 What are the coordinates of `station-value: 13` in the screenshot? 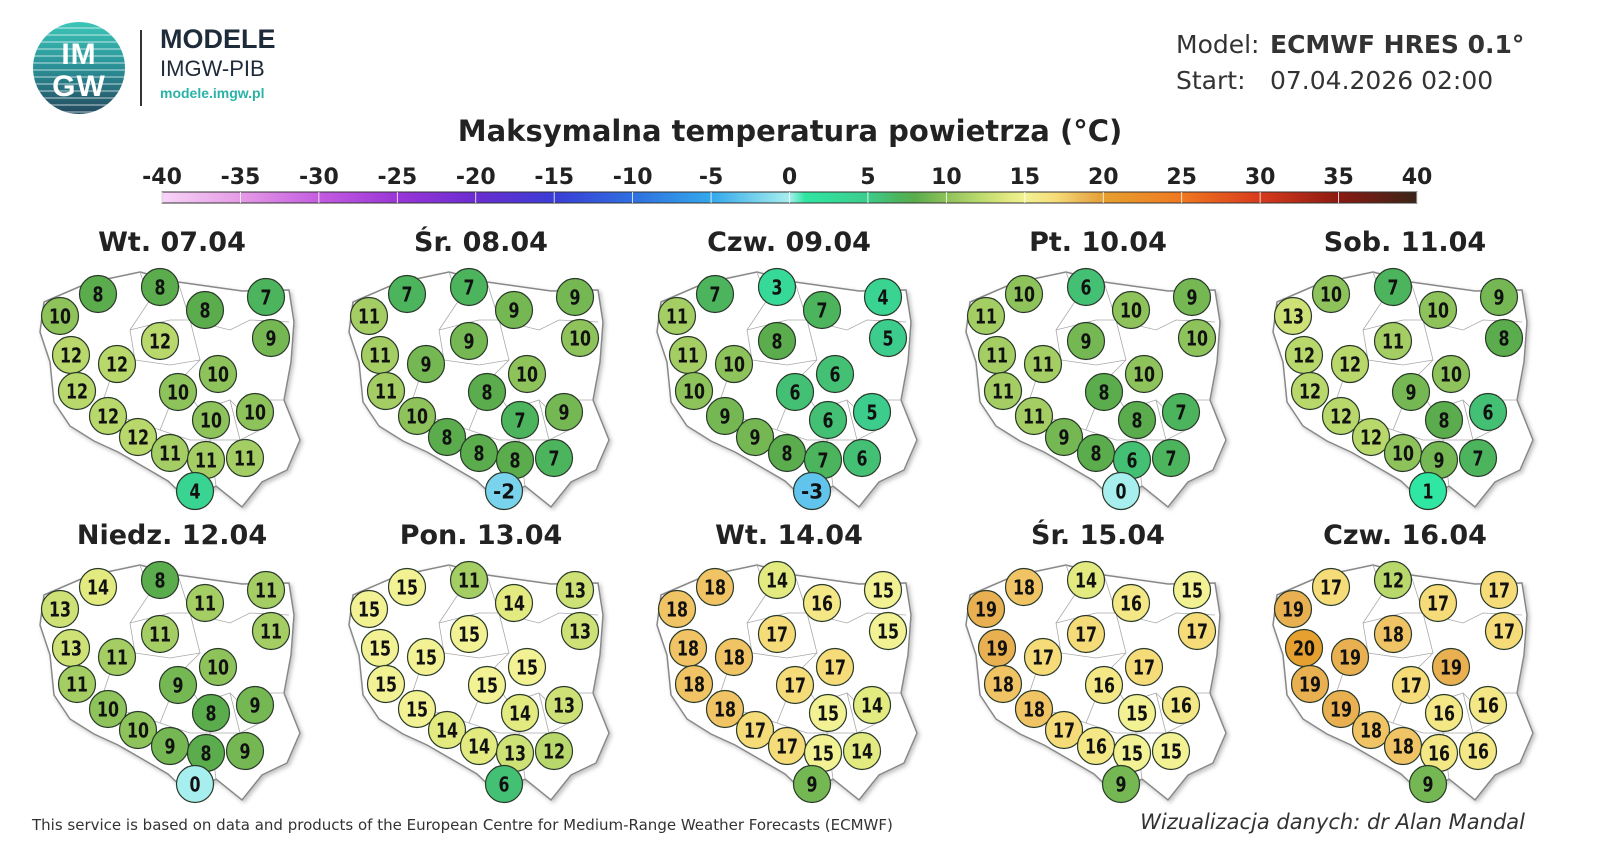 It's located at (515, 754).